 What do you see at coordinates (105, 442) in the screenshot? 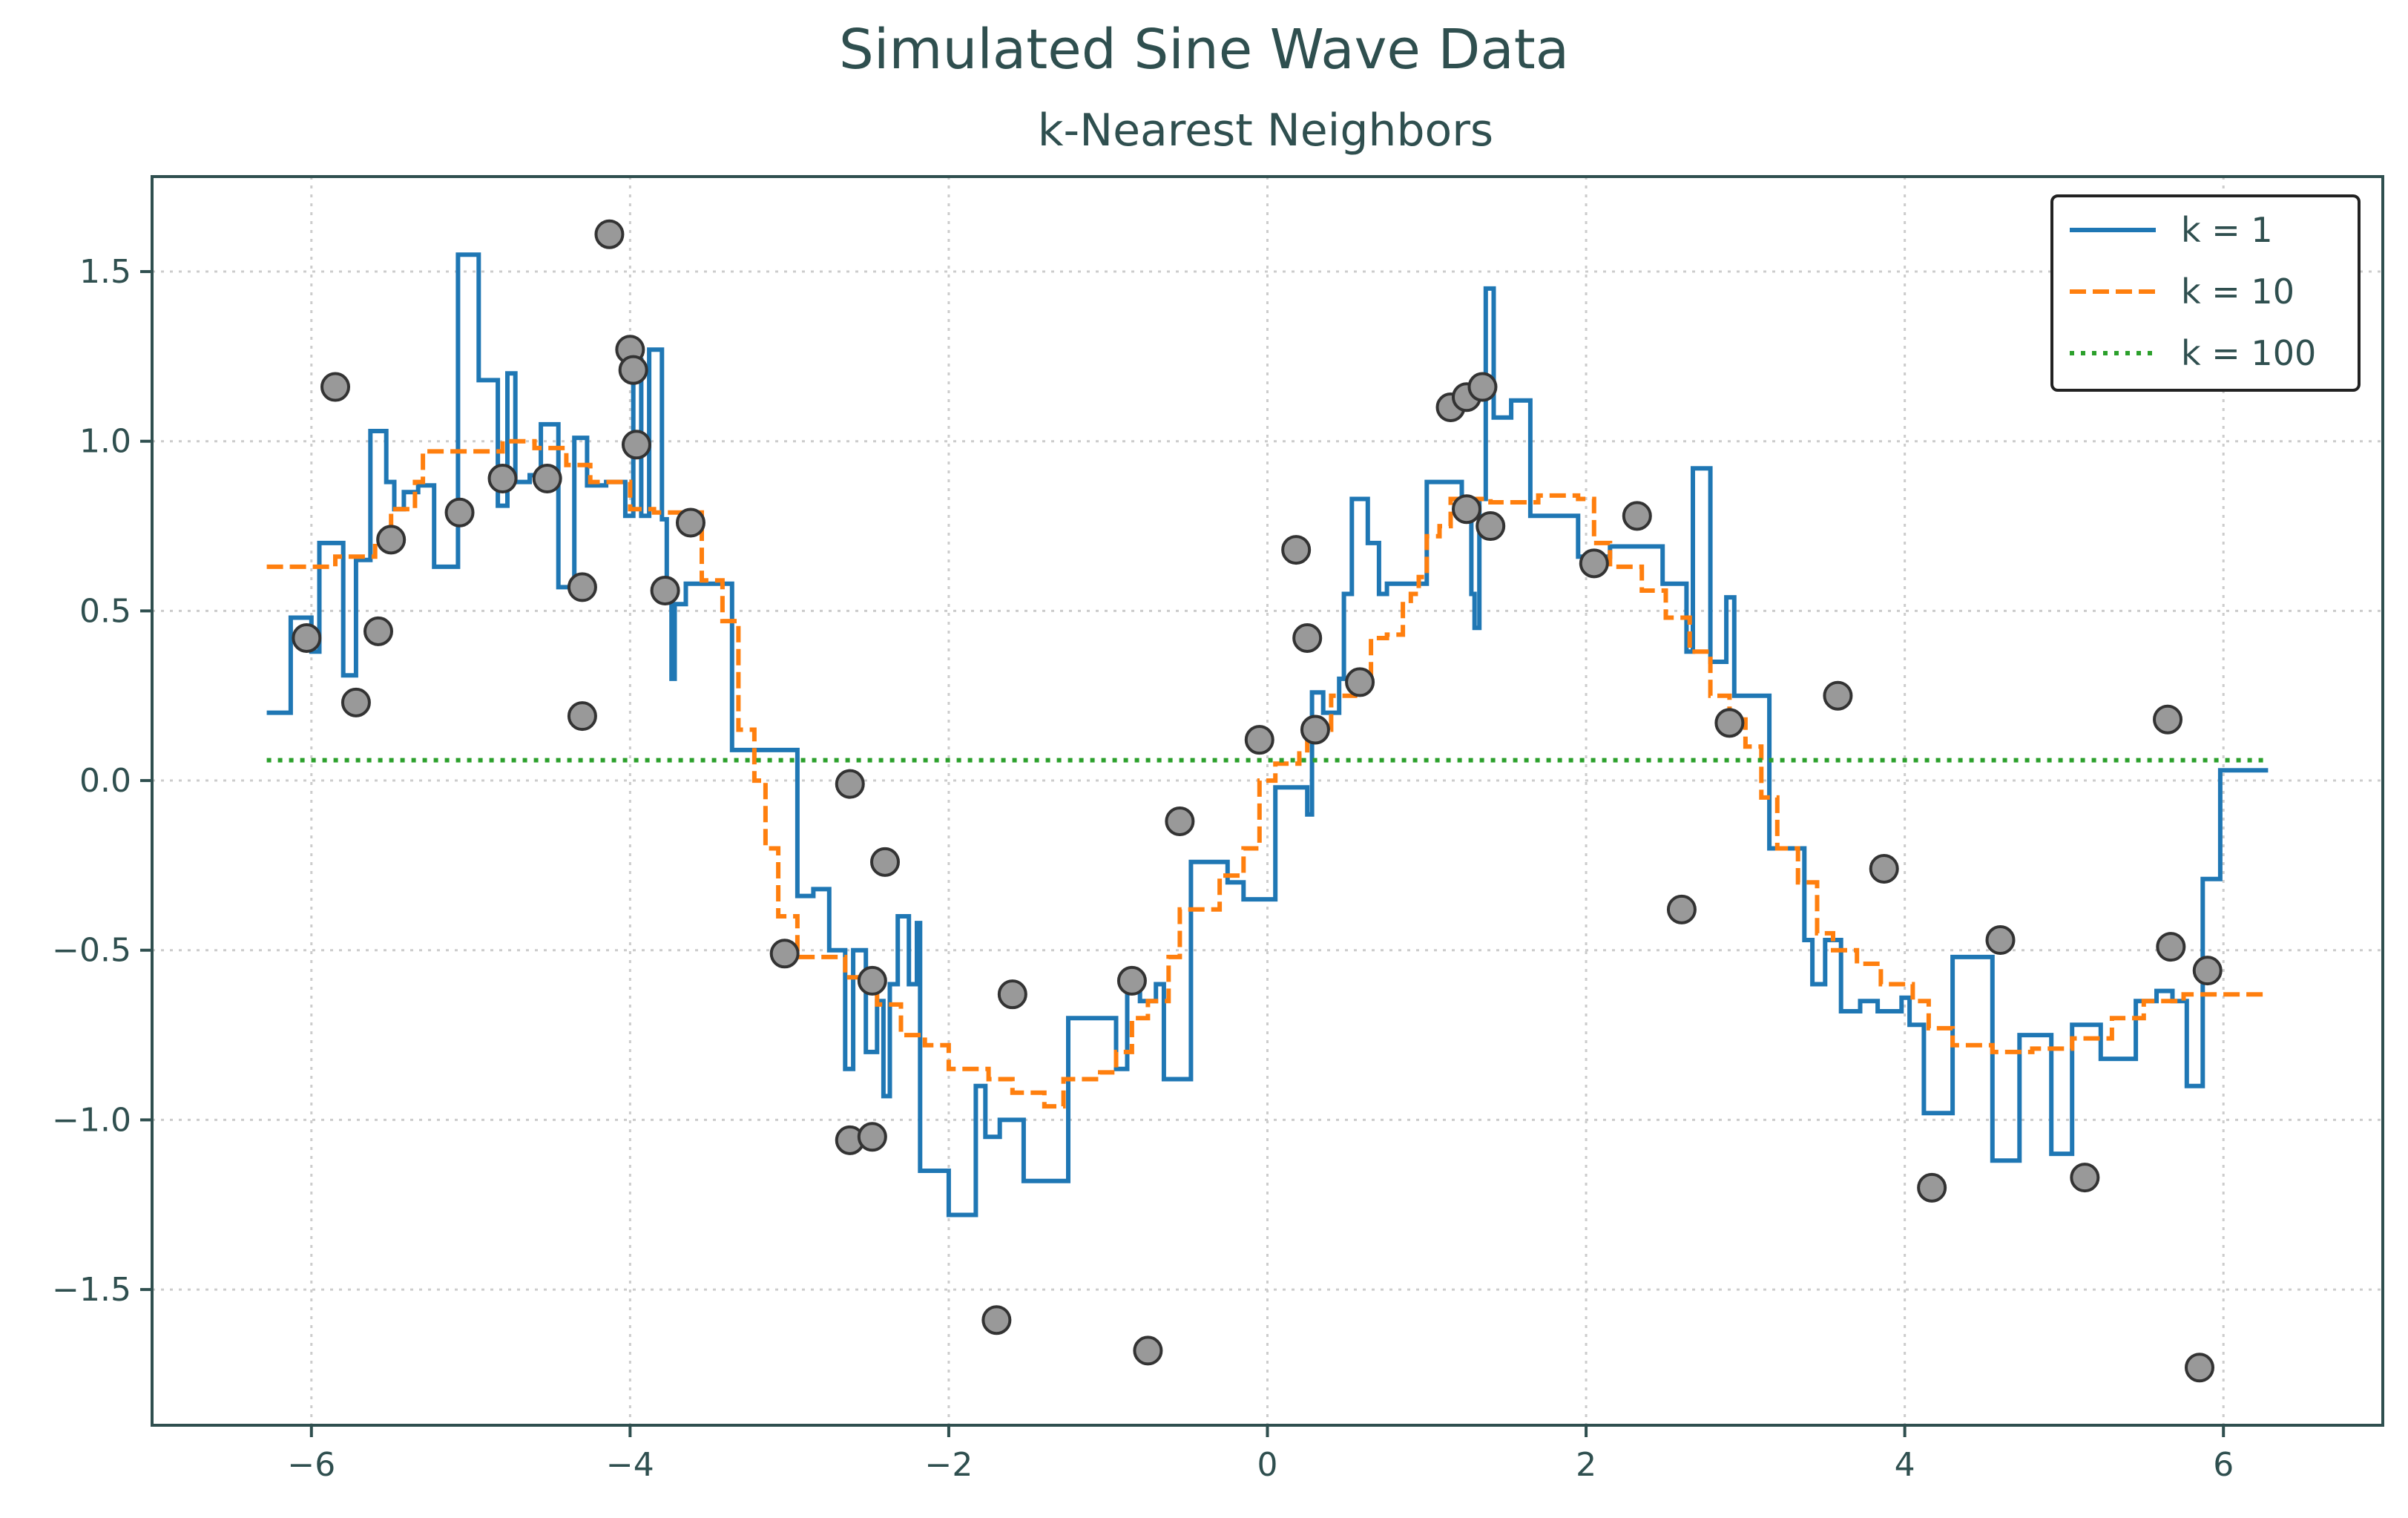
I see `y-tick-label: 1.0` at bounding box center [105, 442].